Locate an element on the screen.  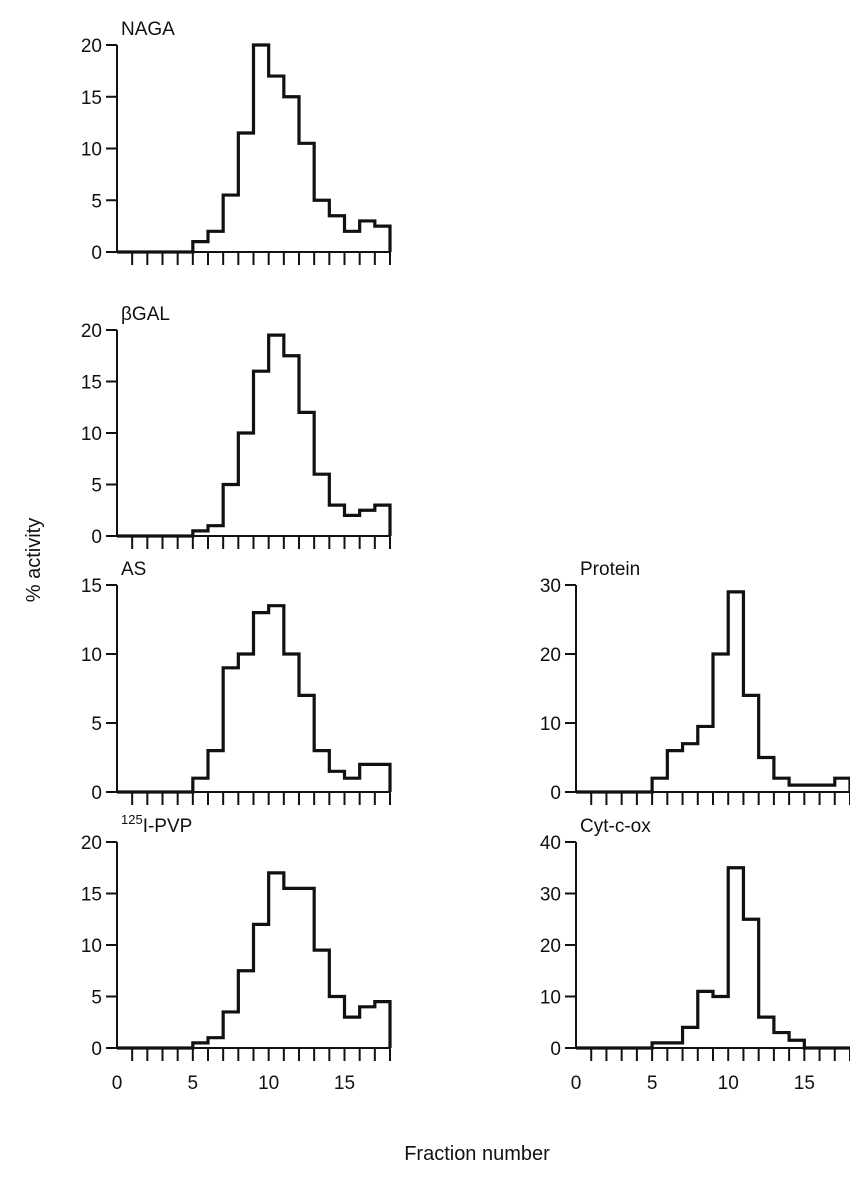
panel-title: Cyt-c-ox is located at coordinates (615, 826).